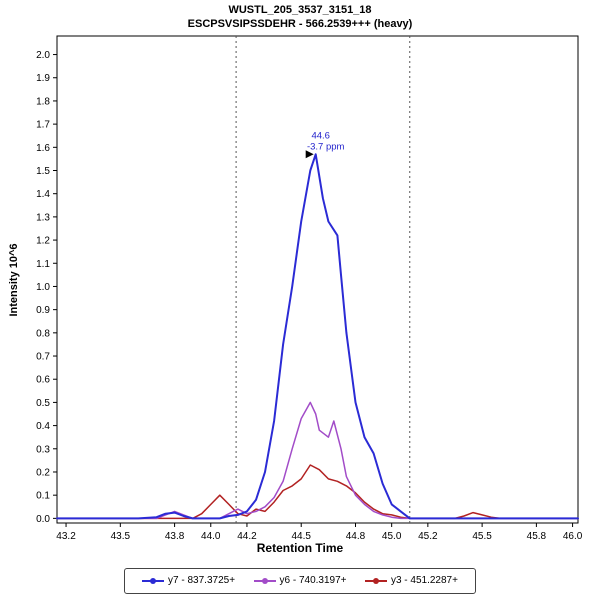 Image resolution: width=600 pixels, height=600 pixels. Describe the element at coordinates (392, 536) in the screenshot. I see `x-tick-label: 45.0` at that location.